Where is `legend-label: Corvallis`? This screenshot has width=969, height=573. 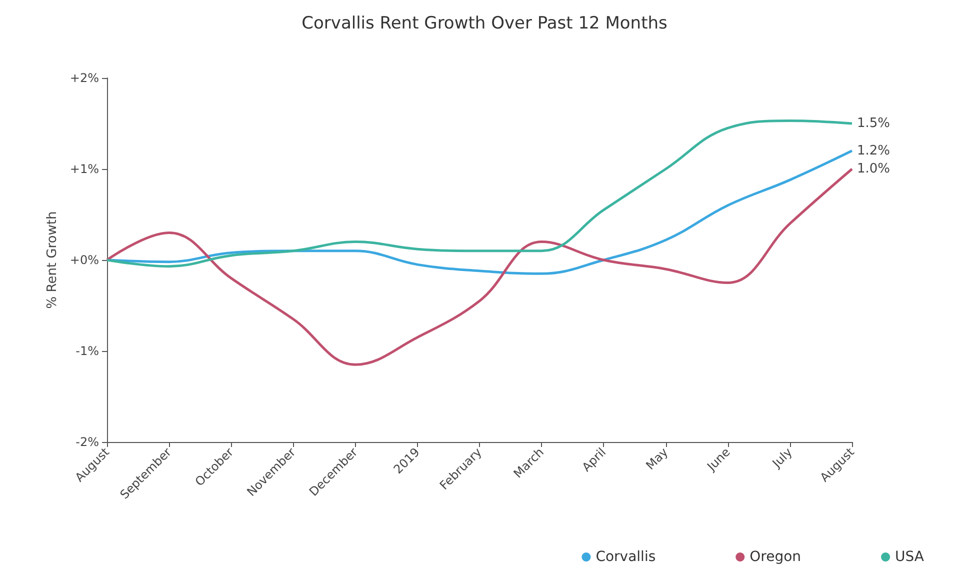
legend-label: Corvallis is located at coordinates (626, 557).